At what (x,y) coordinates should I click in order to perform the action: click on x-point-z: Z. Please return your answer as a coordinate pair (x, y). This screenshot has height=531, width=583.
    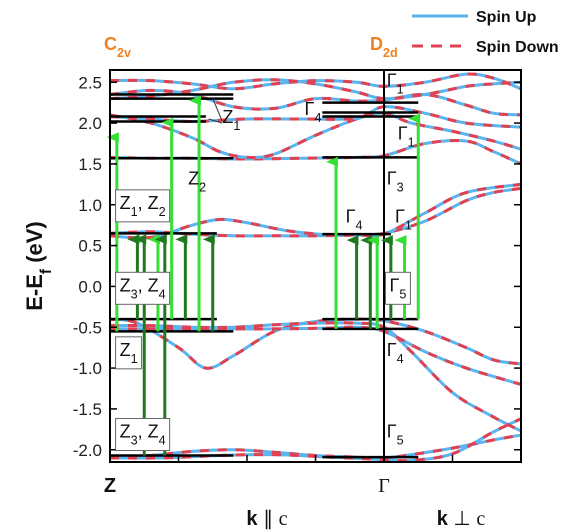
    Looking at the image, I should click on (110, 486).